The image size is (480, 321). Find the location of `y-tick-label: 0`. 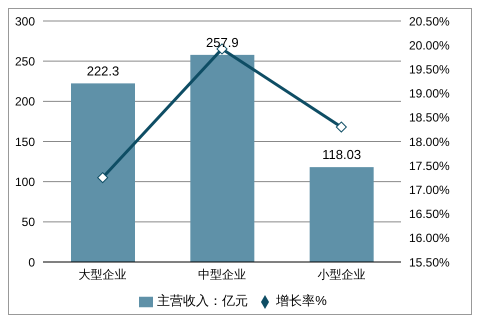

y-tick-label: 0 is located at coordinates (32, 262).